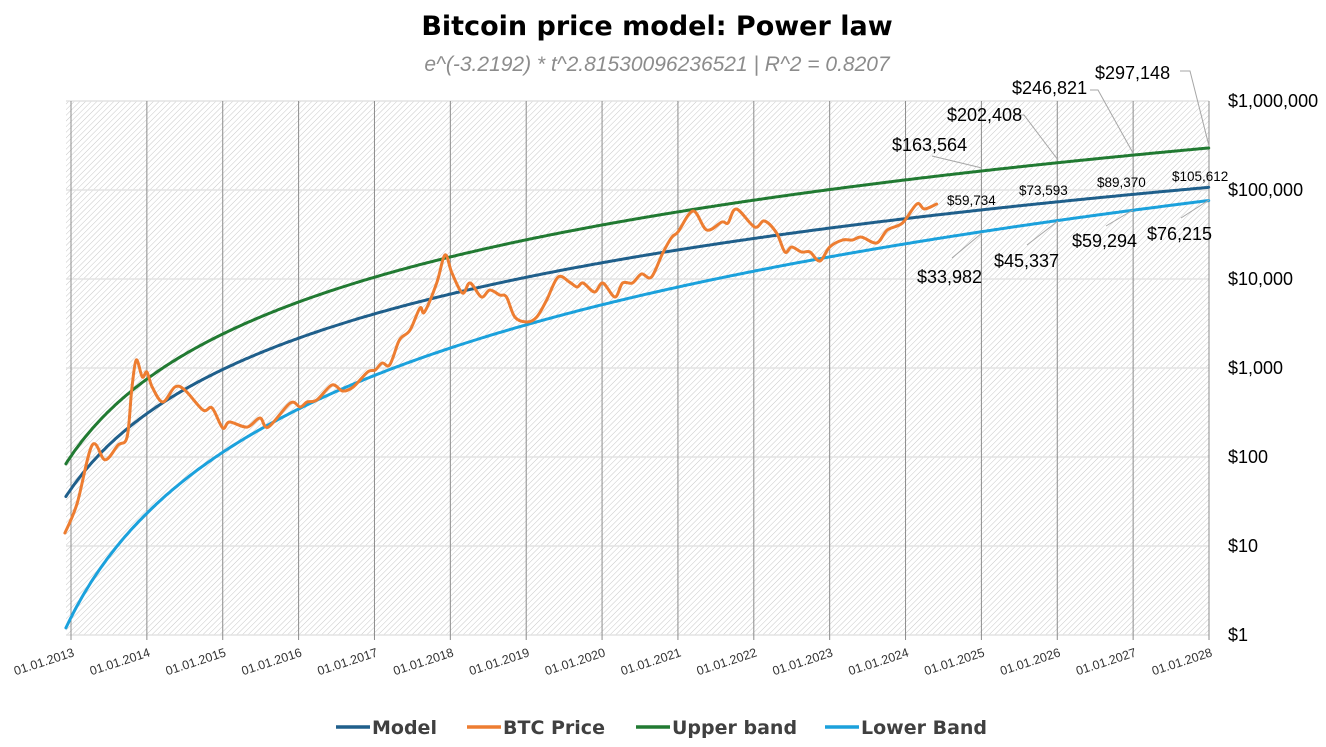 The width and height of the screenshot is (1326, 747). I want to click on lower-label-2026: $45,337, so click(1026, 261).